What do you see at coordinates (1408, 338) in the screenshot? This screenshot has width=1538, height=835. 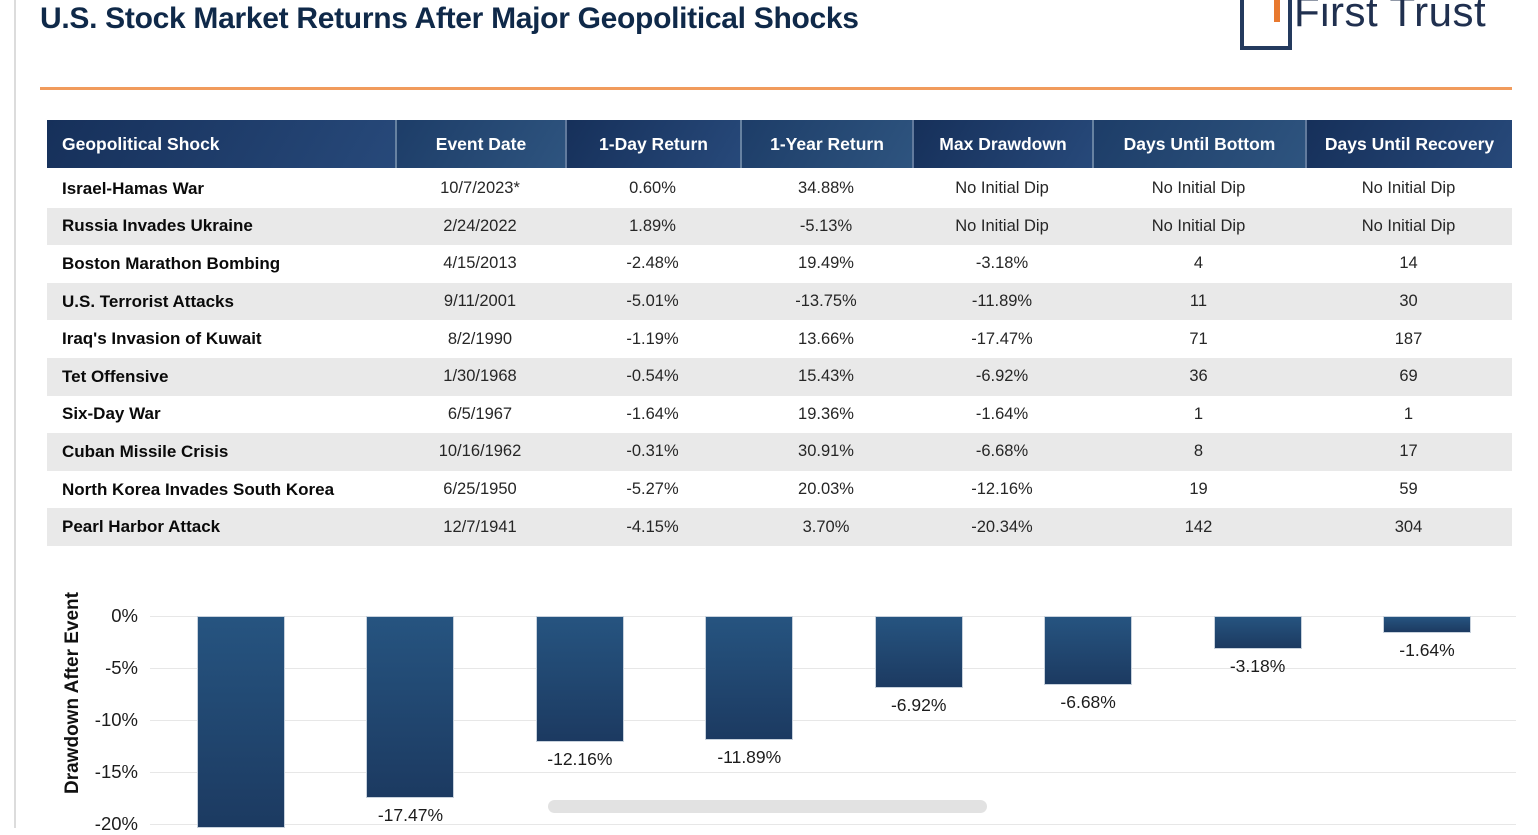 I see `cell-days-recovery: 187` at bounding box center [1408, 338].